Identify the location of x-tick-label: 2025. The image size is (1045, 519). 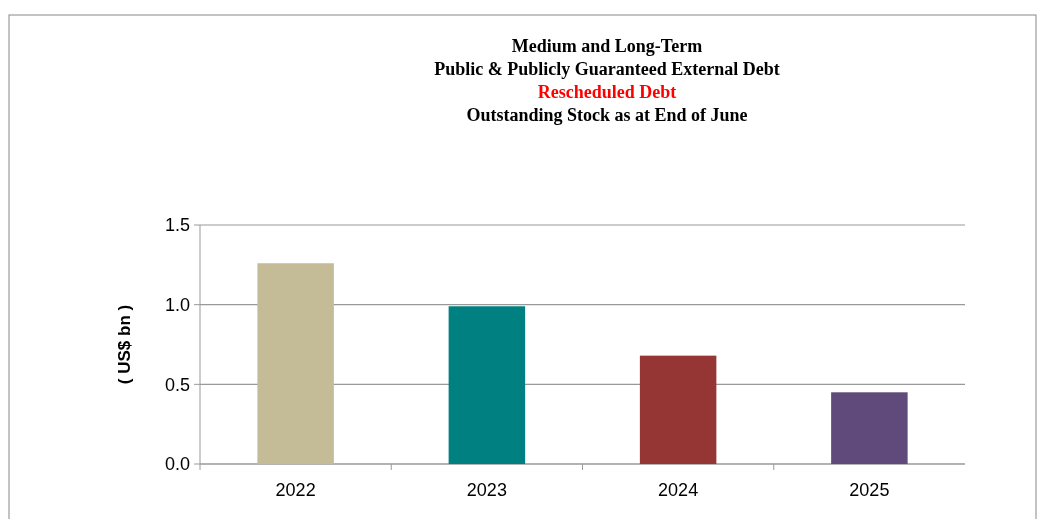
(869, 490).